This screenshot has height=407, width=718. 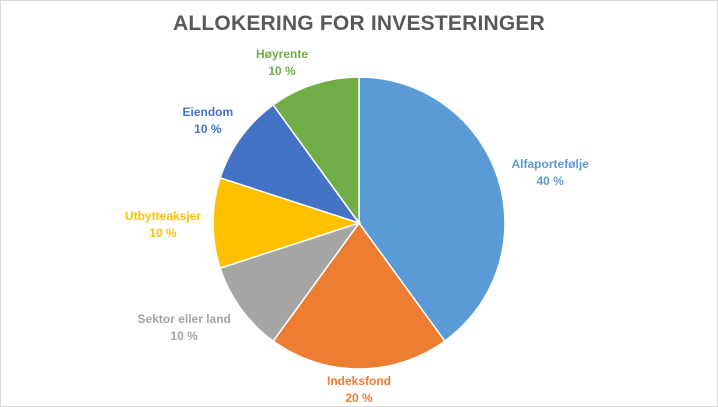 What do you see at coordinates (359, 23) in the screenshot?
I see `chart-title: ALLOKERING FOR INVESTERINGER` at bounding box center [359, 23].